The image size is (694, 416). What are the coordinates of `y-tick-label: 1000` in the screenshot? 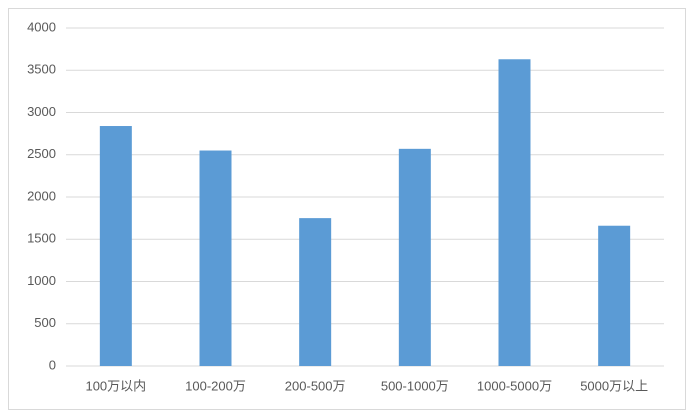 It's located at (41, 280).